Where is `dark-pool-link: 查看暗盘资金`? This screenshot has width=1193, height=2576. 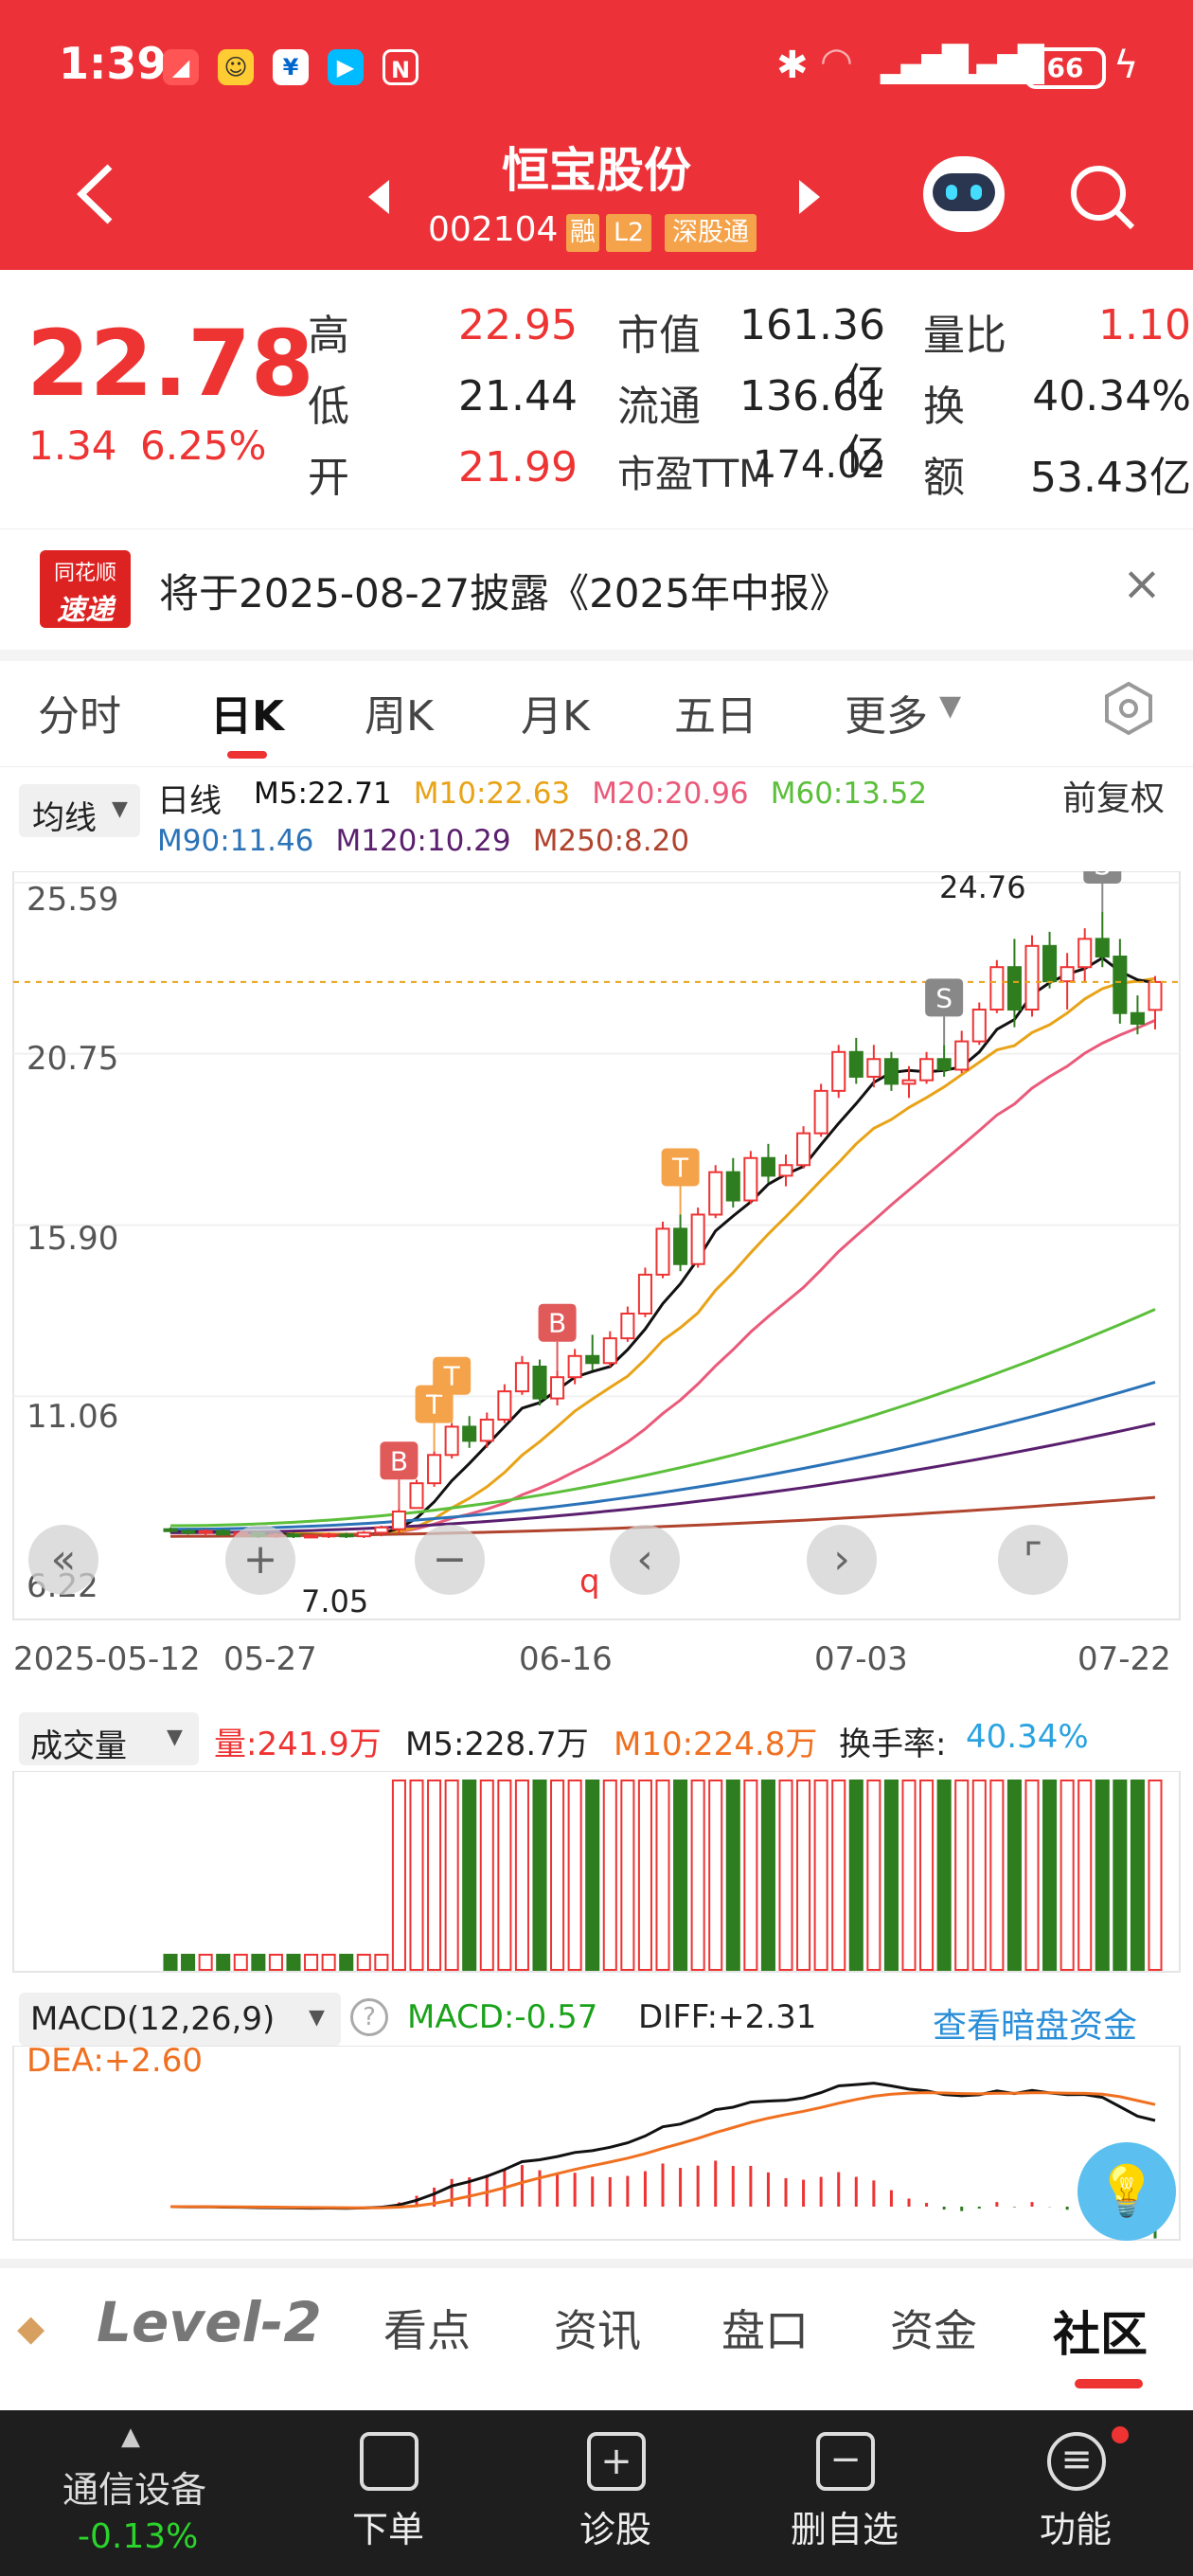 dark-pool-link: 查看暗盘资金 is located at coordinates (1035, 2026).